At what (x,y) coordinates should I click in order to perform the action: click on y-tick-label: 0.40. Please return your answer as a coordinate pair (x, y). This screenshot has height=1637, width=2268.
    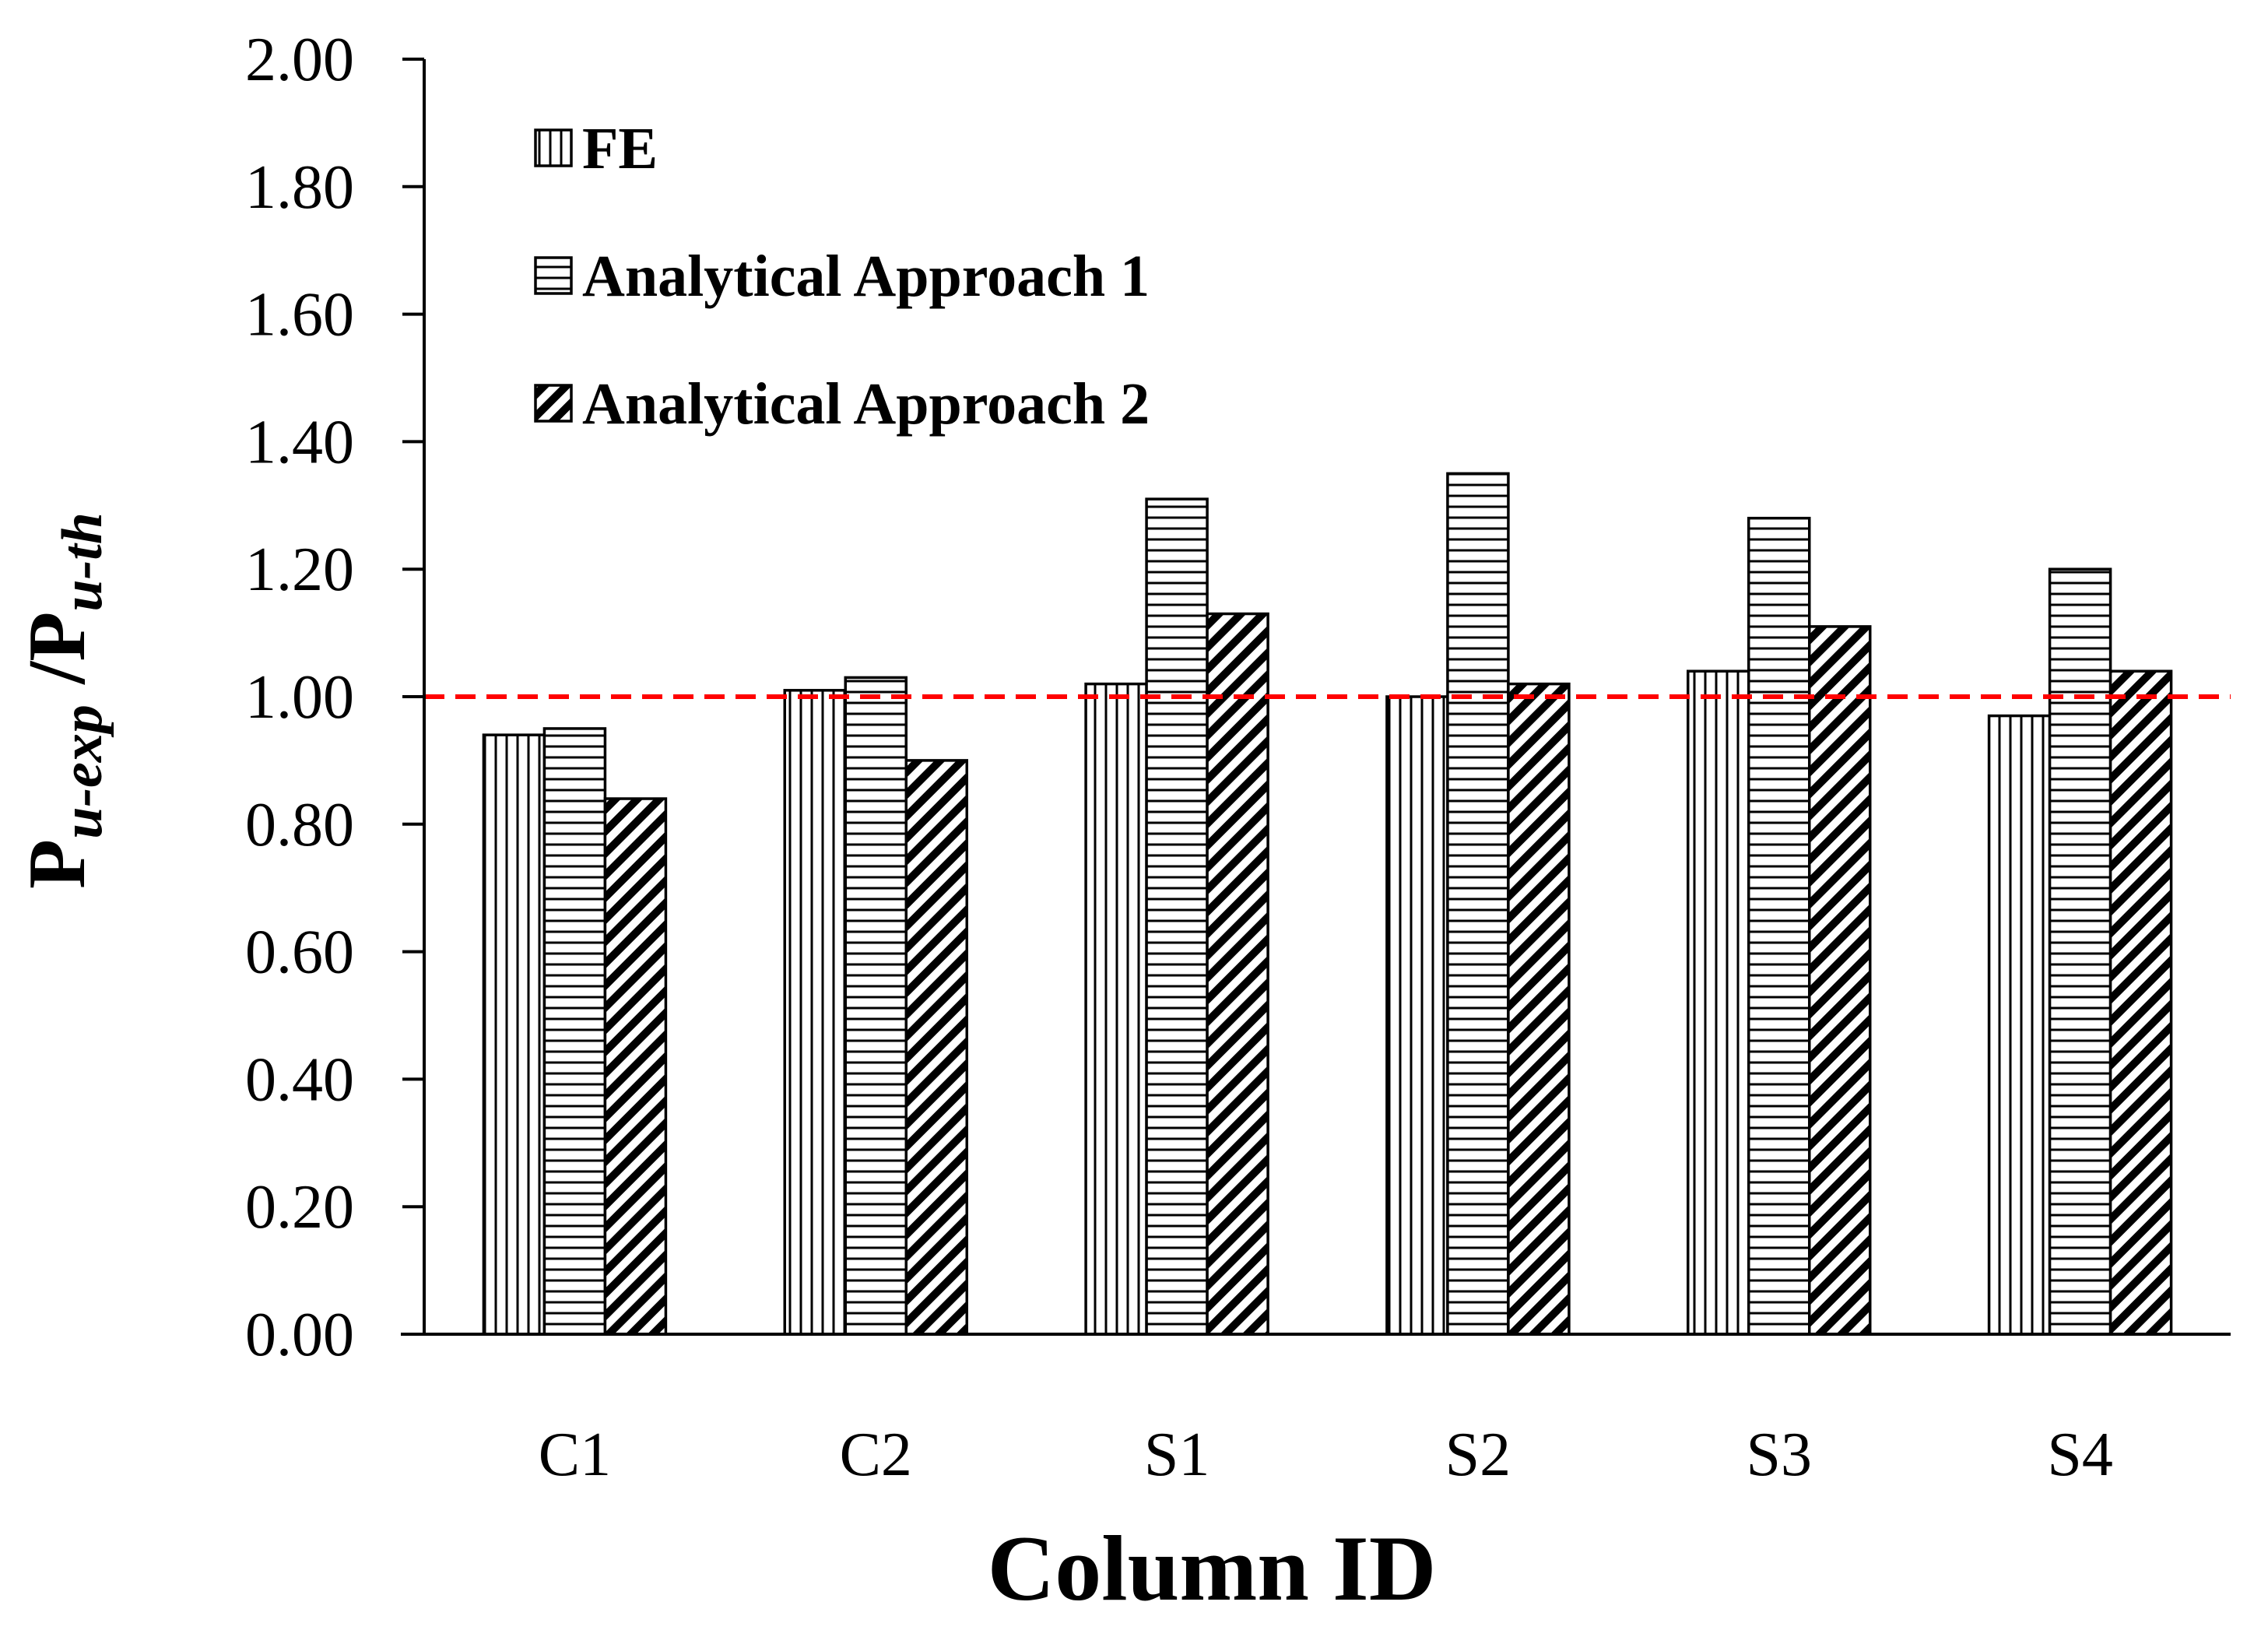
    Looking at the image, I should click on (299, 1079).